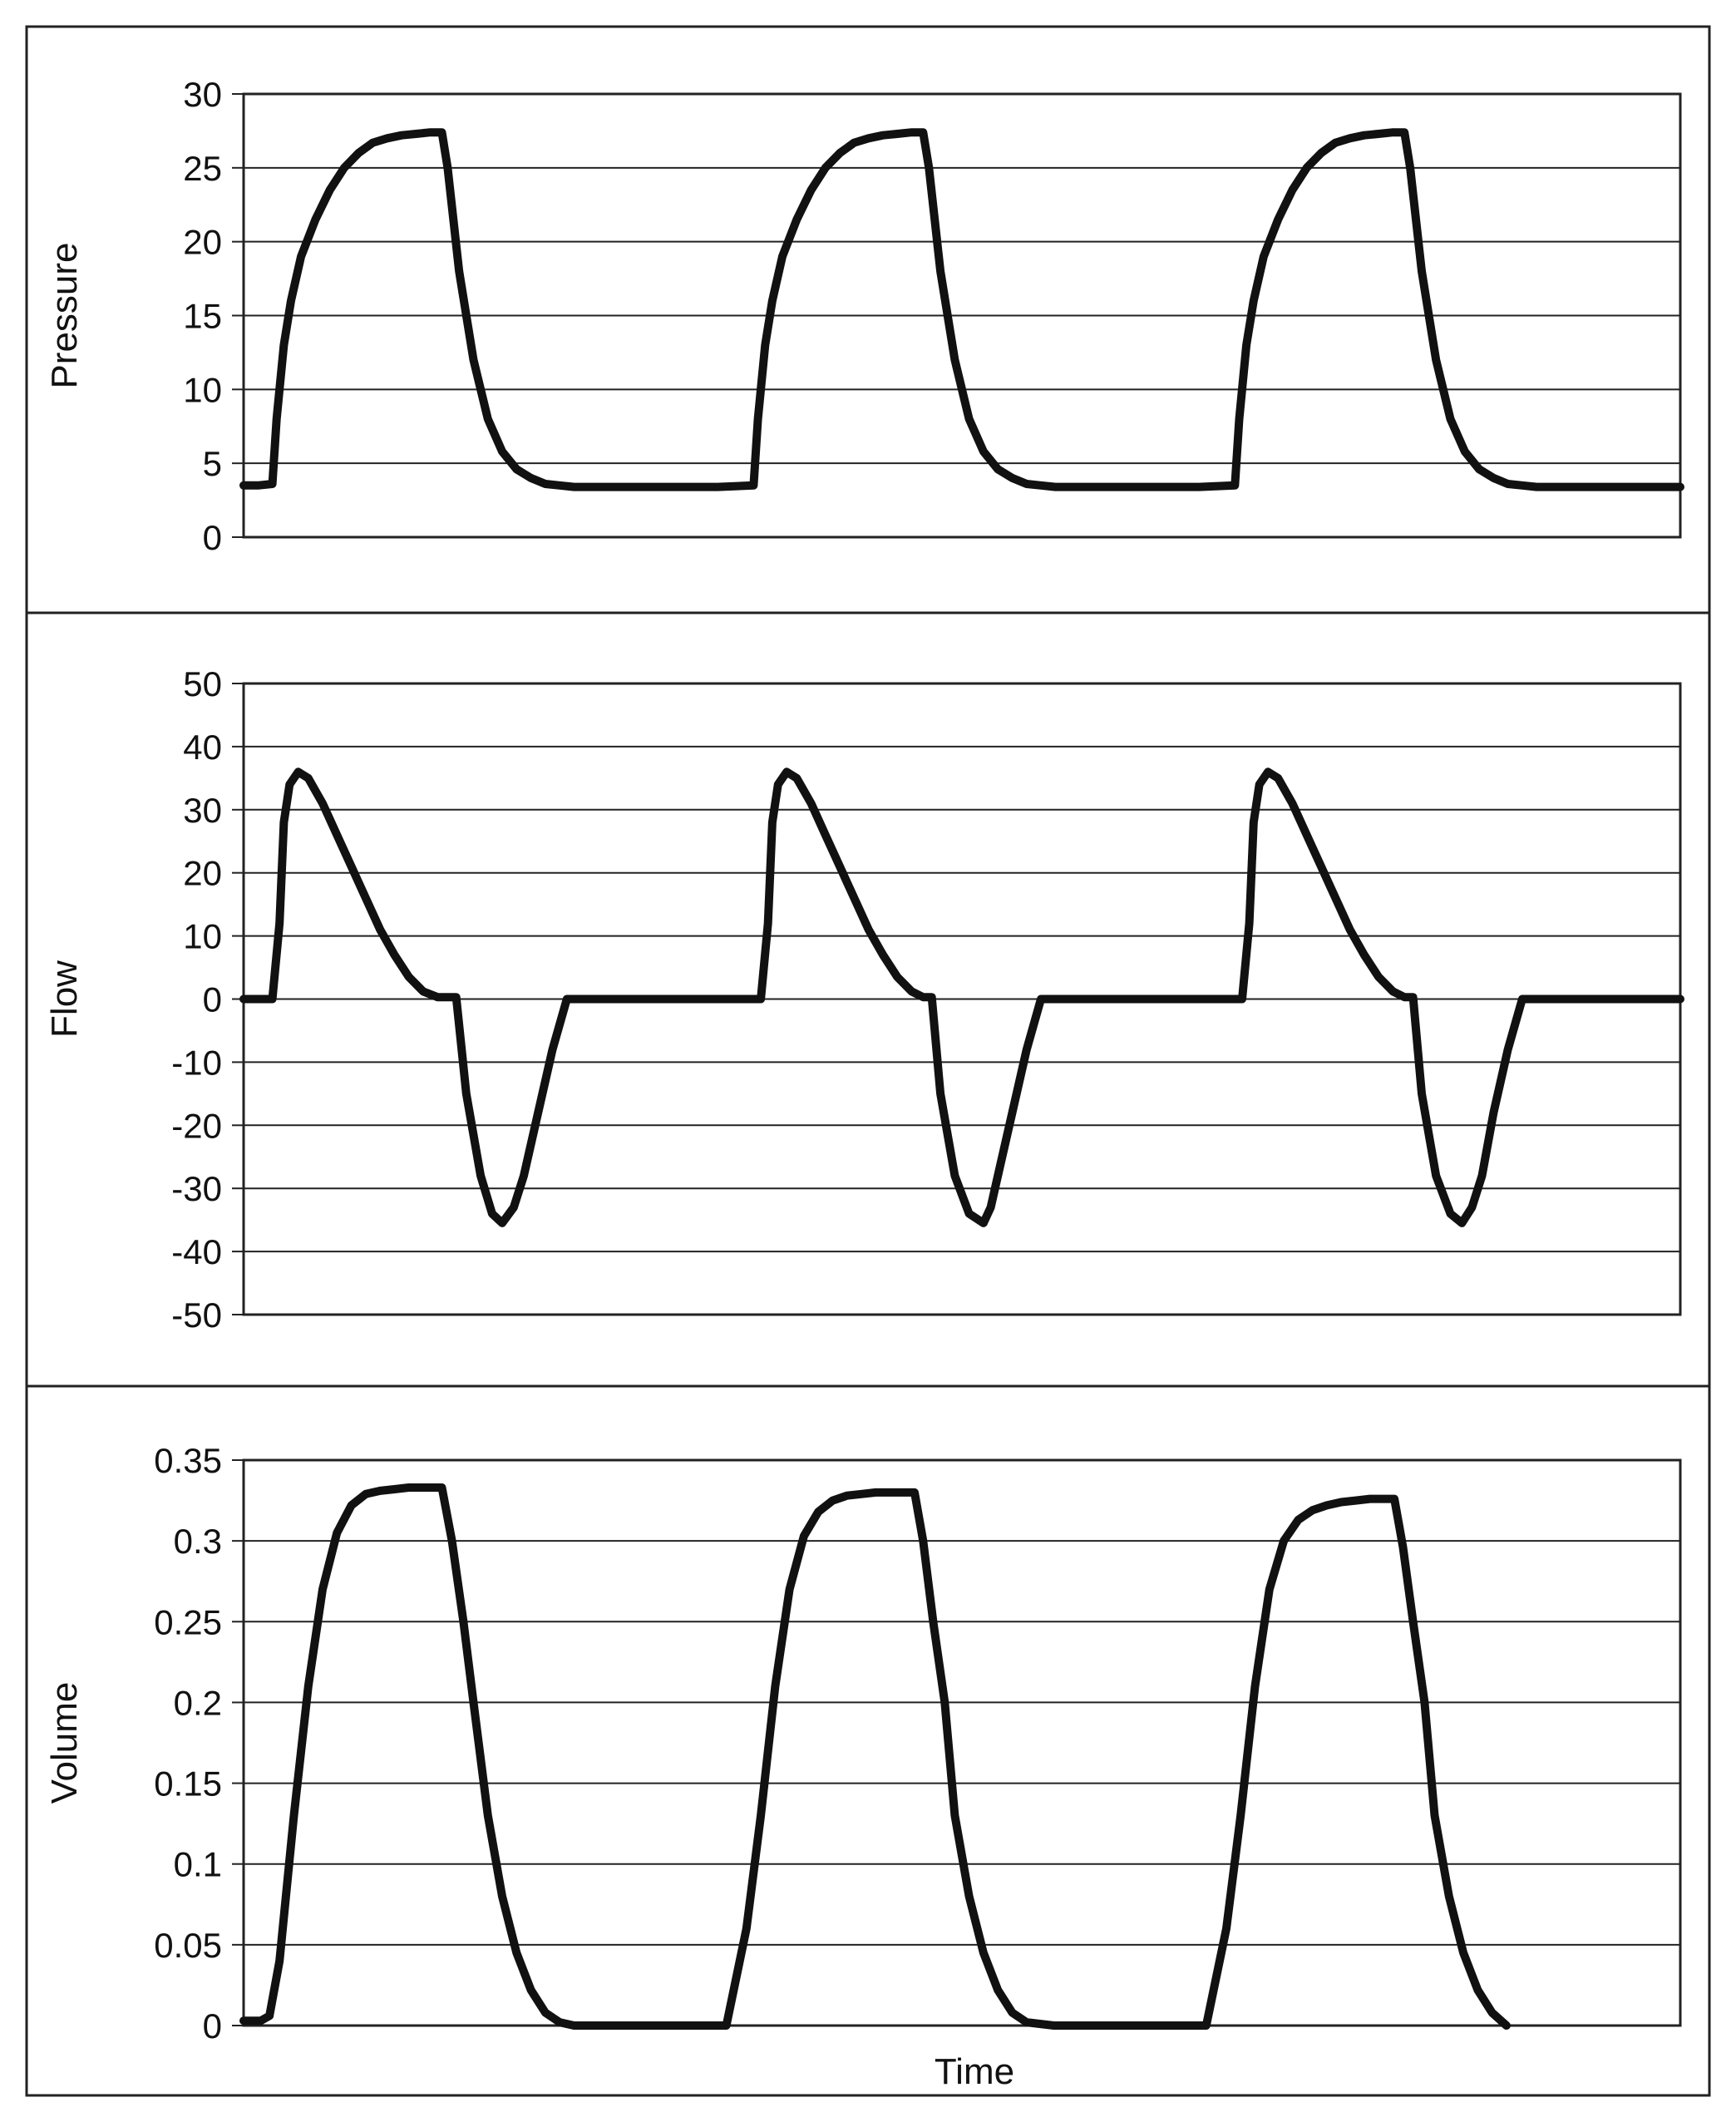  What do you see at coordinates (188, 1784) in the screenshot?
I see `y-tick-label: 0.15` at bounding box center [188, 1784].